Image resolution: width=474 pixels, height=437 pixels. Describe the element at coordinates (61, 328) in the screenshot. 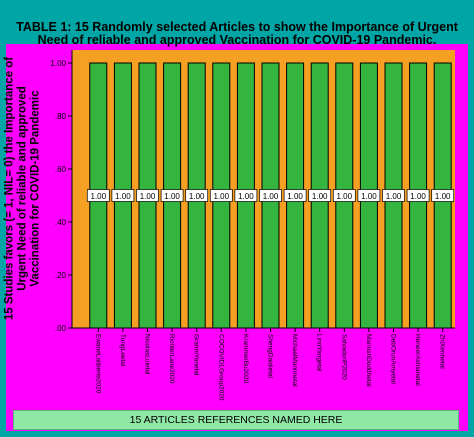

I see `y-tick-label: .00` at that location.